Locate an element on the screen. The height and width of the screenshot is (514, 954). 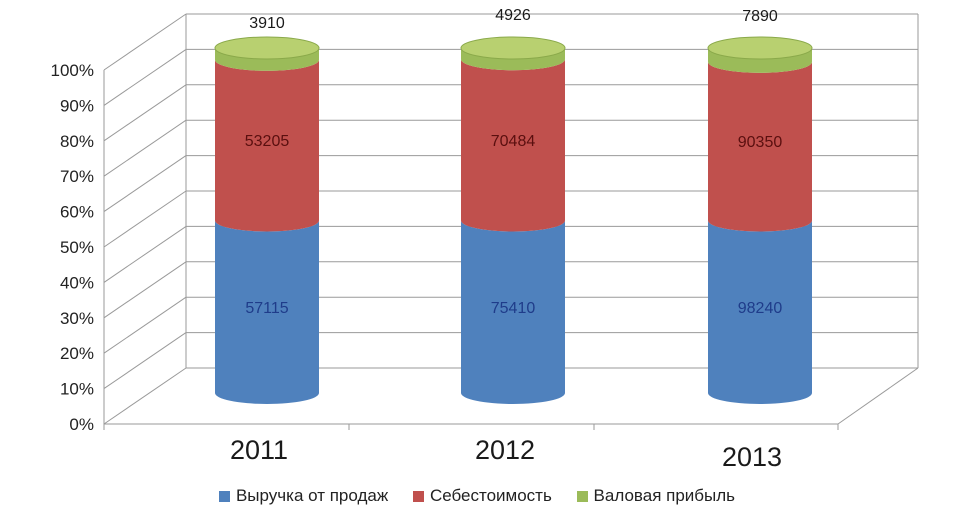
y-tick-label: 40% is located at coordinates (77, 282).